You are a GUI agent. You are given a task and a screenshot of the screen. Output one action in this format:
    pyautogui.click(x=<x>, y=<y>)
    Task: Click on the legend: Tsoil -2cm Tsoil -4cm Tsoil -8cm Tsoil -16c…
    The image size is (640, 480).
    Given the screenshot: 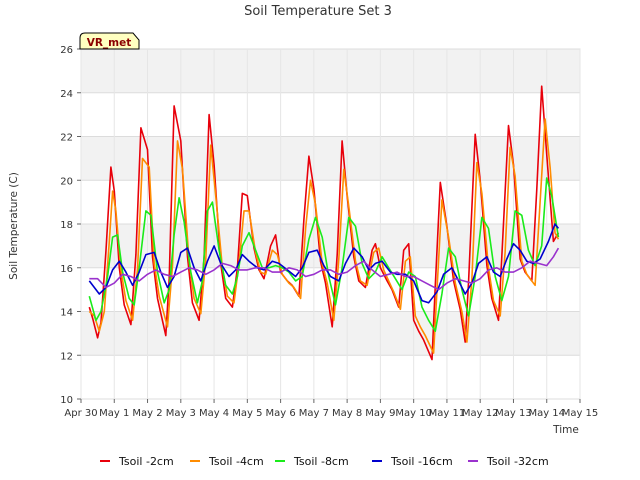 What is the action you would take?
    pyautogui.click(x=324, y=461)
    